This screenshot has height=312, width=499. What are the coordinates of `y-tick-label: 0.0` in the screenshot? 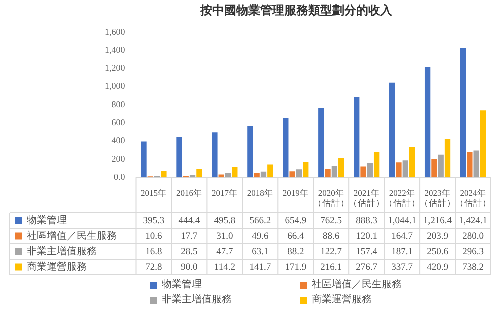 It's located at (120, 177).